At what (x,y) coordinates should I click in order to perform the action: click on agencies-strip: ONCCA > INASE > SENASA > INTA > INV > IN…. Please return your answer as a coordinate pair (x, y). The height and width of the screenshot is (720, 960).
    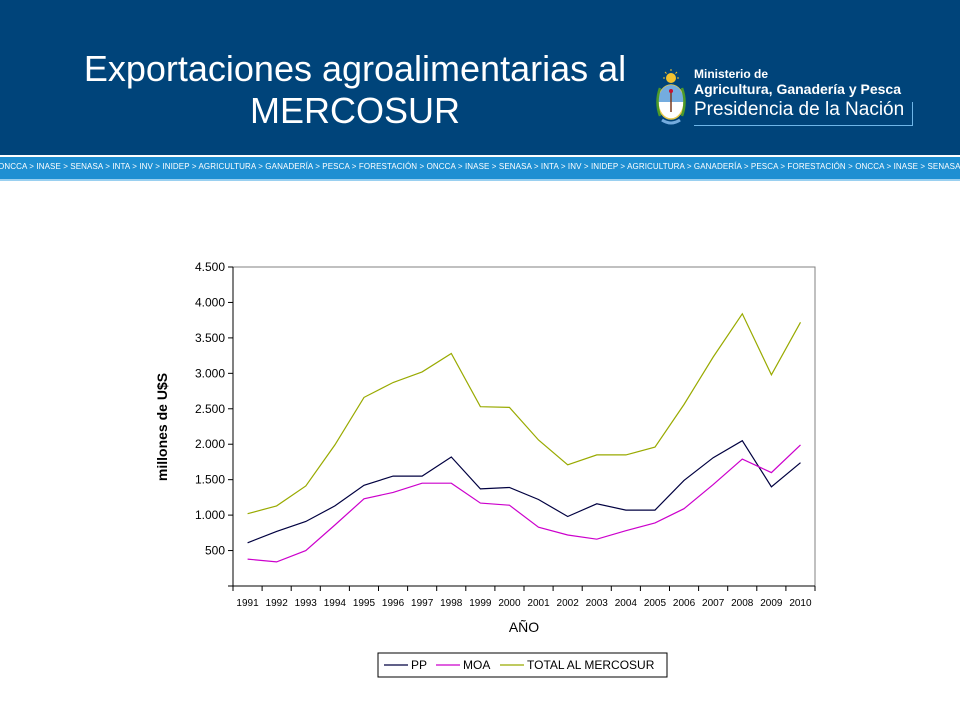
    Looking at the image, I should click on (480, 167).